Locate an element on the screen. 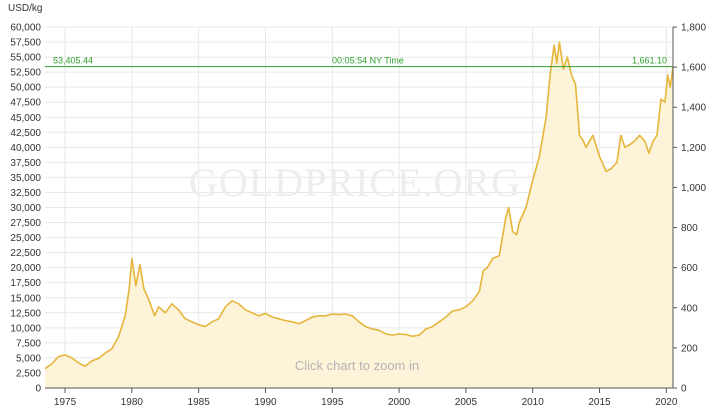 Image resolution: width=719 pixels, height=418 pixels. y-left-tick-label: 27,500 is located at coordinates (25, 223).